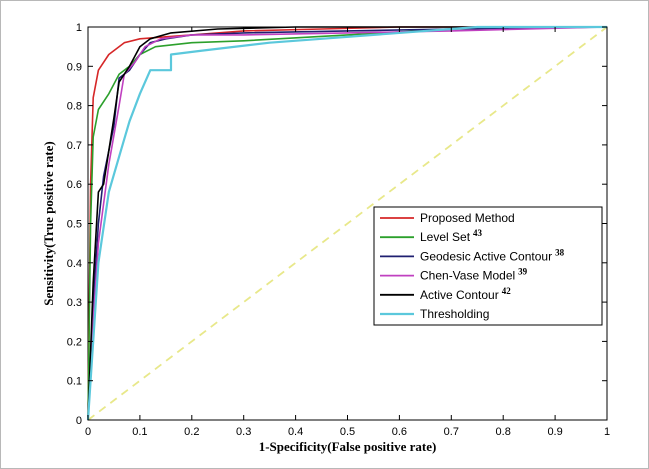  What do you see at coordinates (478, 233) in the screenshot?
I see `legend-ref-1: 43` at bounding box center [478, 233].